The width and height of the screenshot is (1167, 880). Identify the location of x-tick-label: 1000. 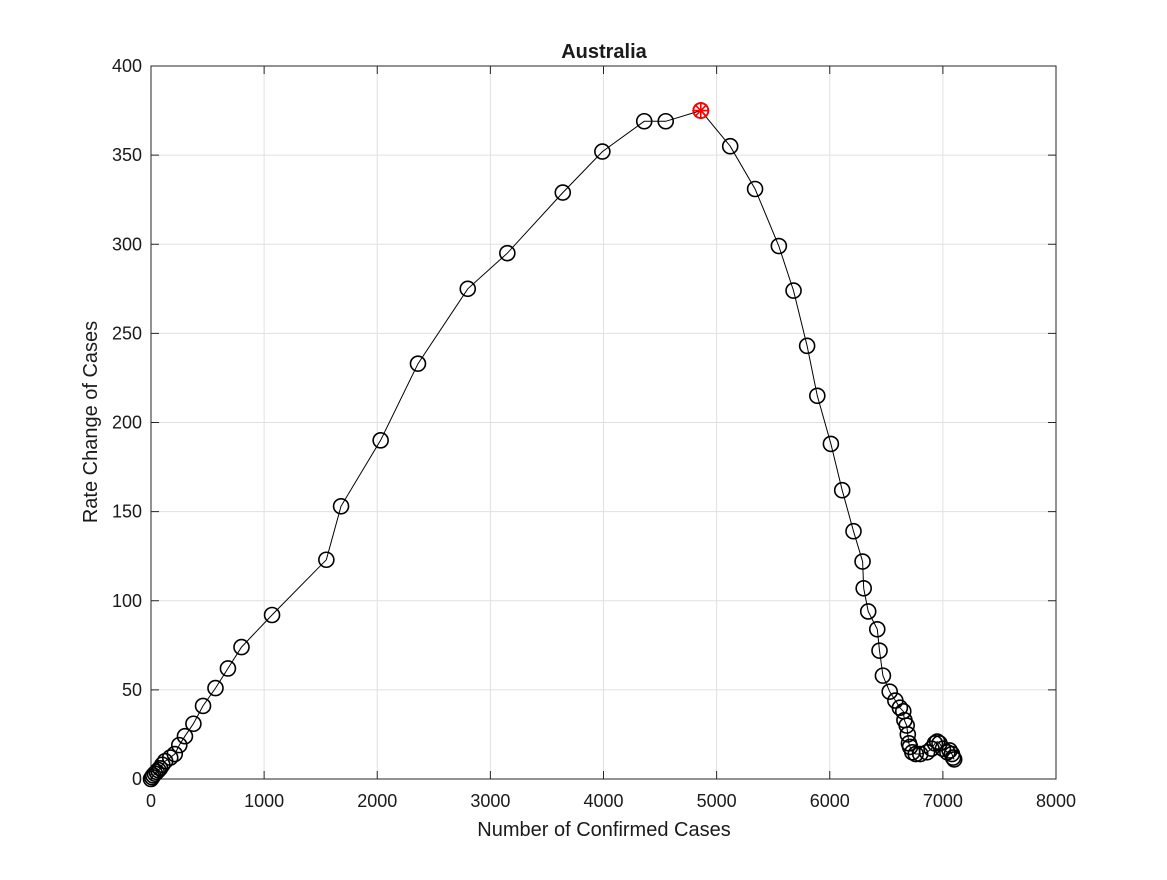
(264, 801).